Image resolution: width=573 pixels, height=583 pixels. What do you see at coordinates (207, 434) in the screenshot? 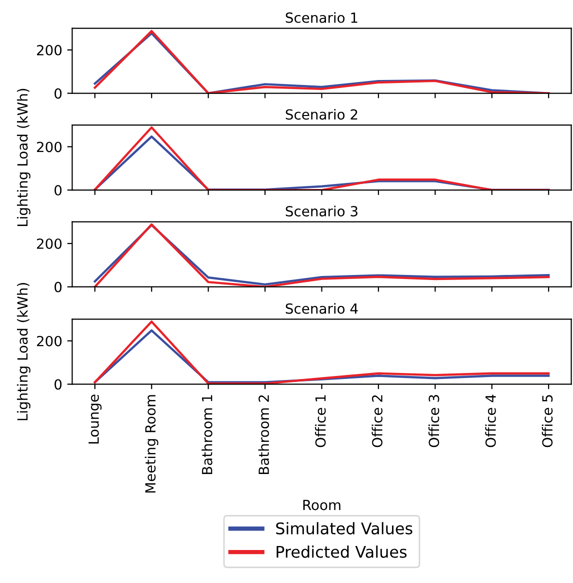
I see `x-tick-label: Bathroom 1` at bounding box center [207, 434].